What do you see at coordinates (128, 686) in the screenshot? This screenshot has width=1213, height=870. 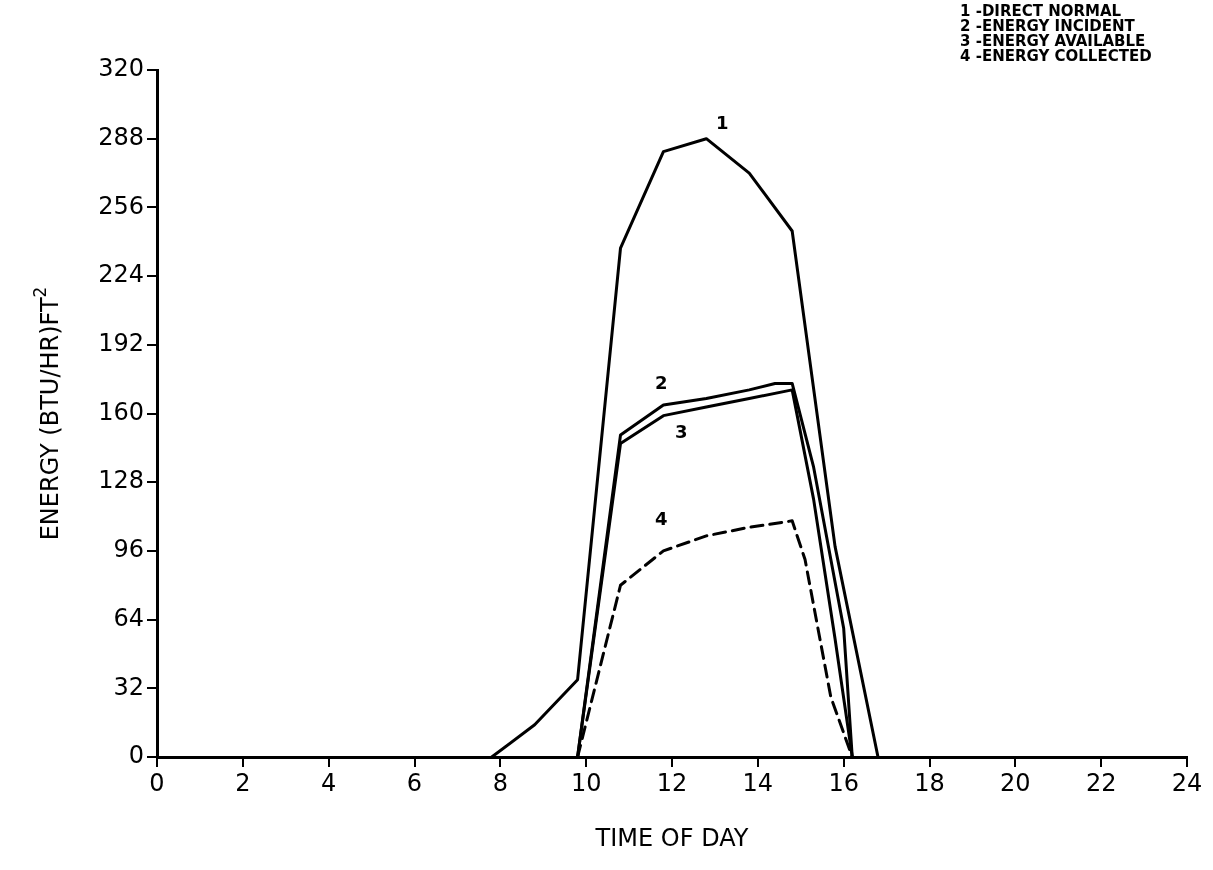 I see `y-tick-label: 32` at bounding box center [128, 686].